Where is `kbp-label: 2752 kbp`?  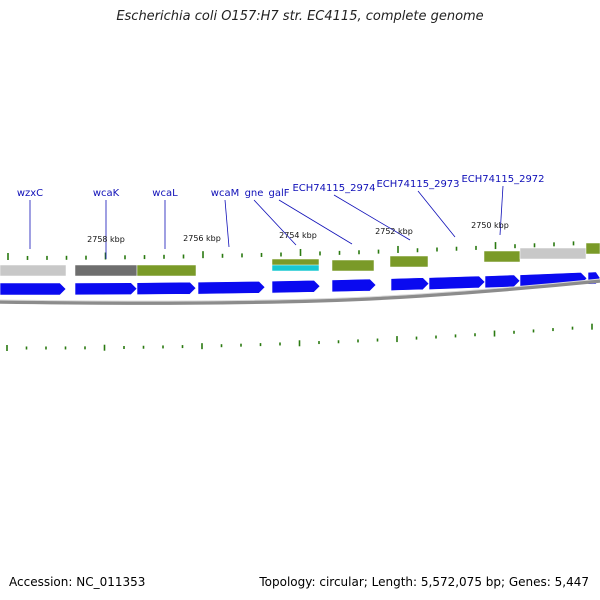 kbp-label: 2752 kbp is located at coordinates (394, 231).